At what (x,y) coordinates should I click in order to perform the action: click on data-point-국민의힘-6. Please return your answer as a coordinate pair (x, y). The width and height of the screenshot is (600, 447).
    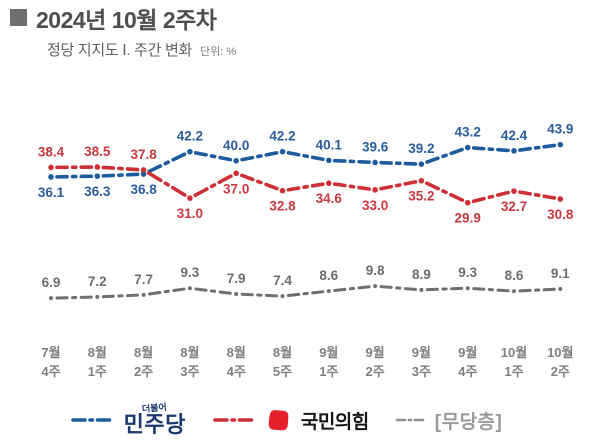
    Looking at the image, I should click on (329, 183).